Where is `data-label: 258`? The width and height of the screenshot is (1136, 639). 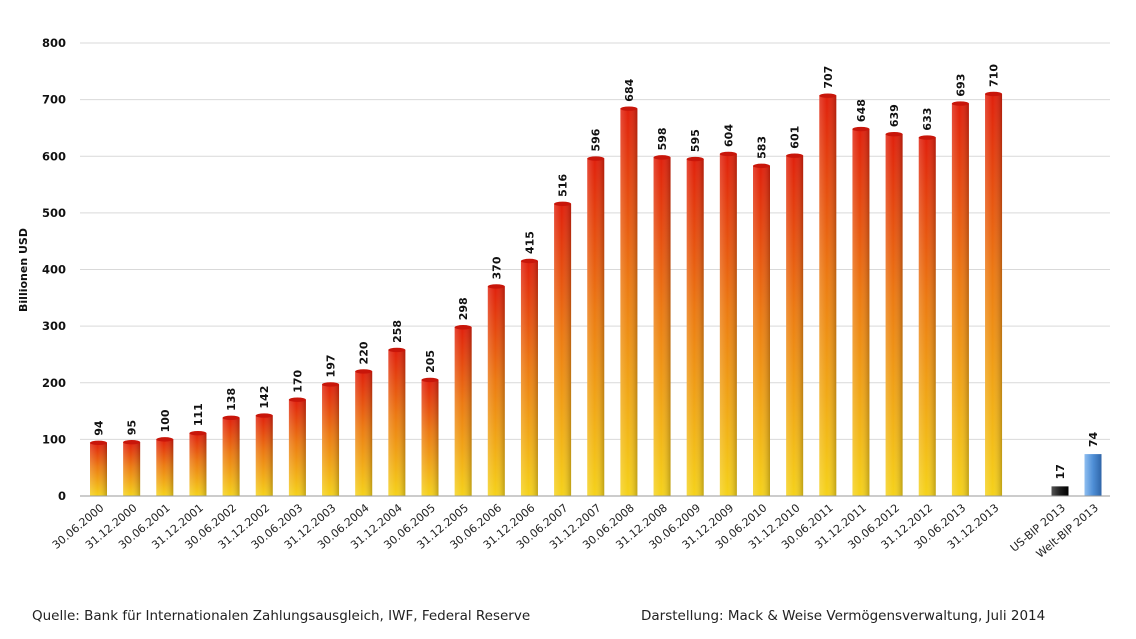 data-label: 258 is located at coordinates (397, 331).